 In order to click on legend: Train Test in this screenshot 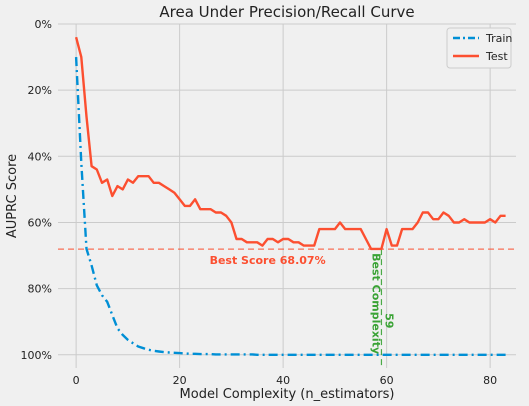, I will do `click(479, 48)`.